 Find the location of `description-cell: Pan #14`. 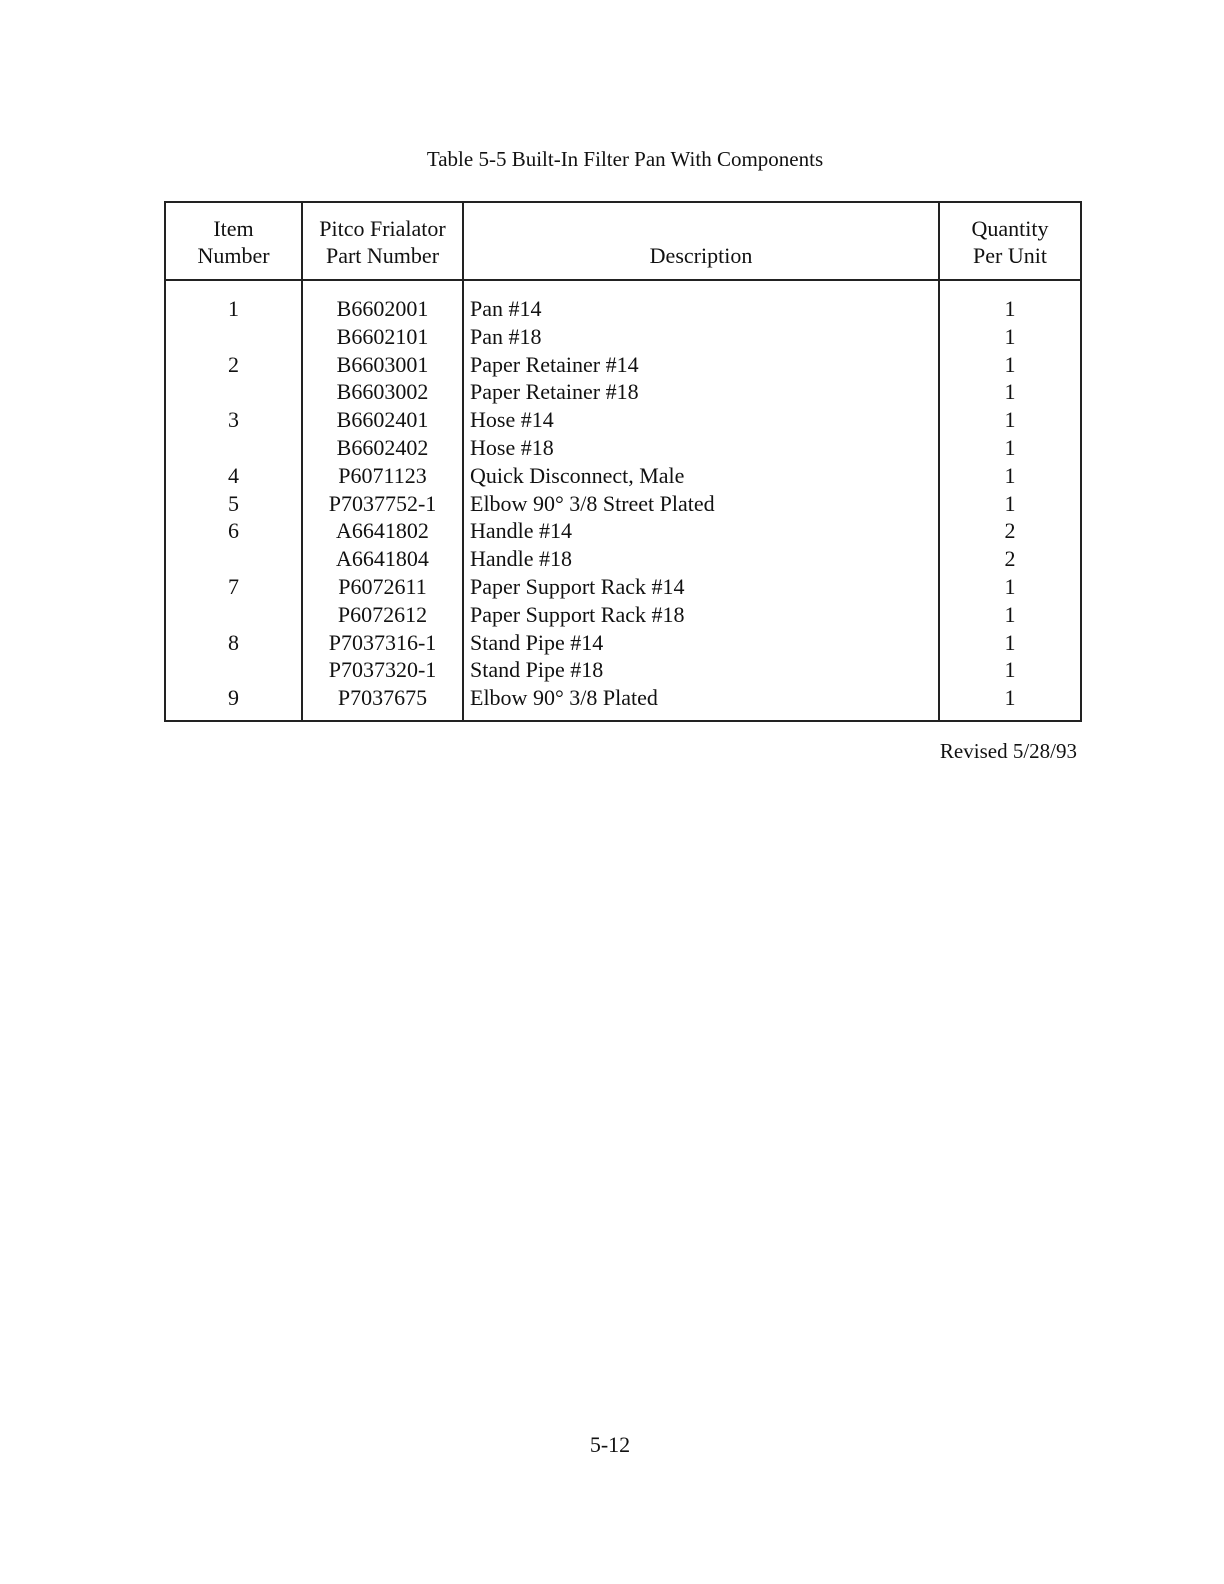

description-cell: Pan #14 is located at coordinates (701, 301).